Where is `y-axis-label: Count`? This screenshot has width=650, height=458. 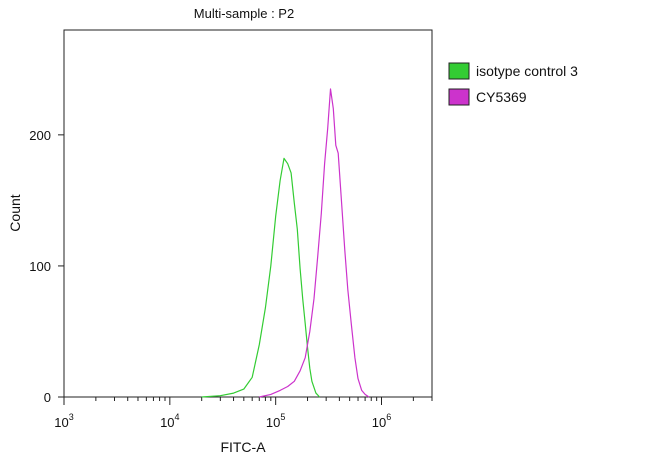
y-axis-label: Count is located at coordinates (15, 212).